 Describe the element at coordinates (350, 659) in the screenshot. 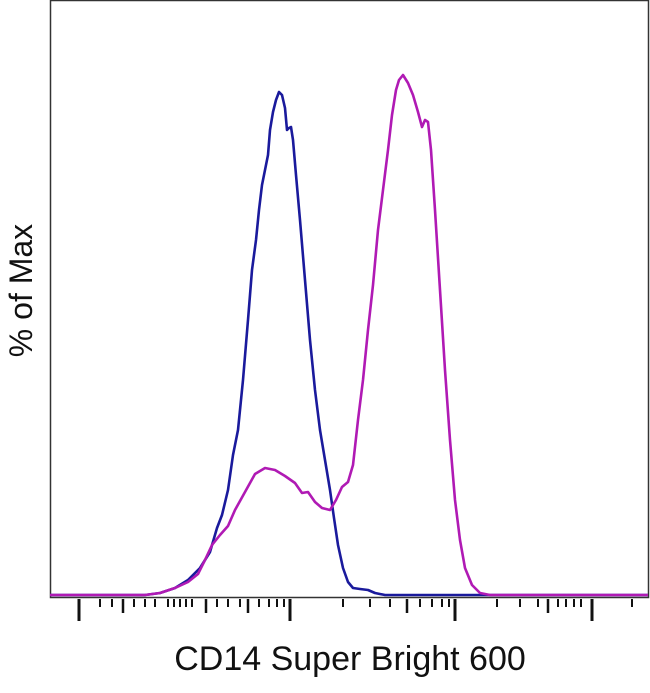

I see `x-axis-label: CD14 Super Bright 600` at that location.